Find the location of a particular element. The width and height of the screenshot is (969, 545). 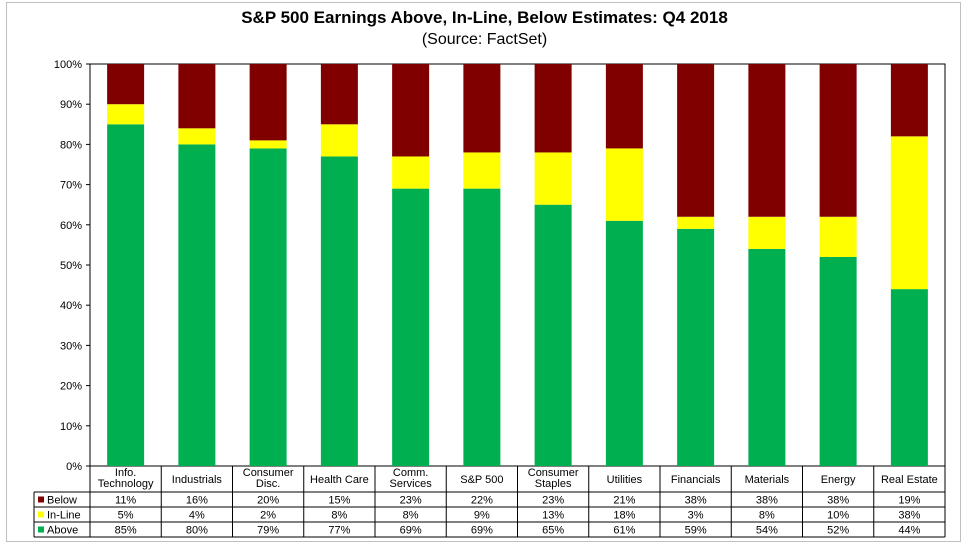

data-label-above: 61% is located at coordinates (624, 531).